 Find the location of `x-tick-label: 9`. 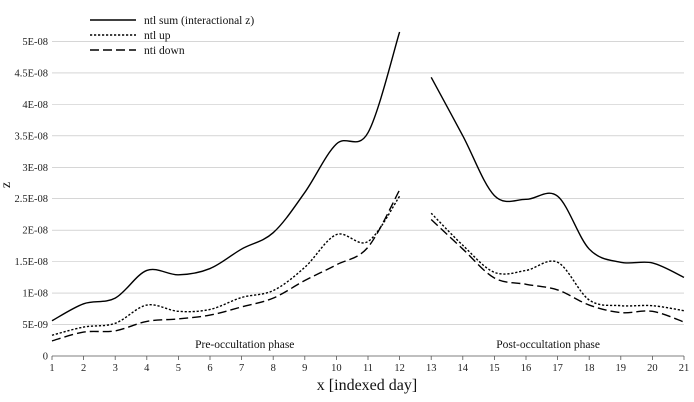

x-tick-label: 9 is located at coordinates (304, 368).